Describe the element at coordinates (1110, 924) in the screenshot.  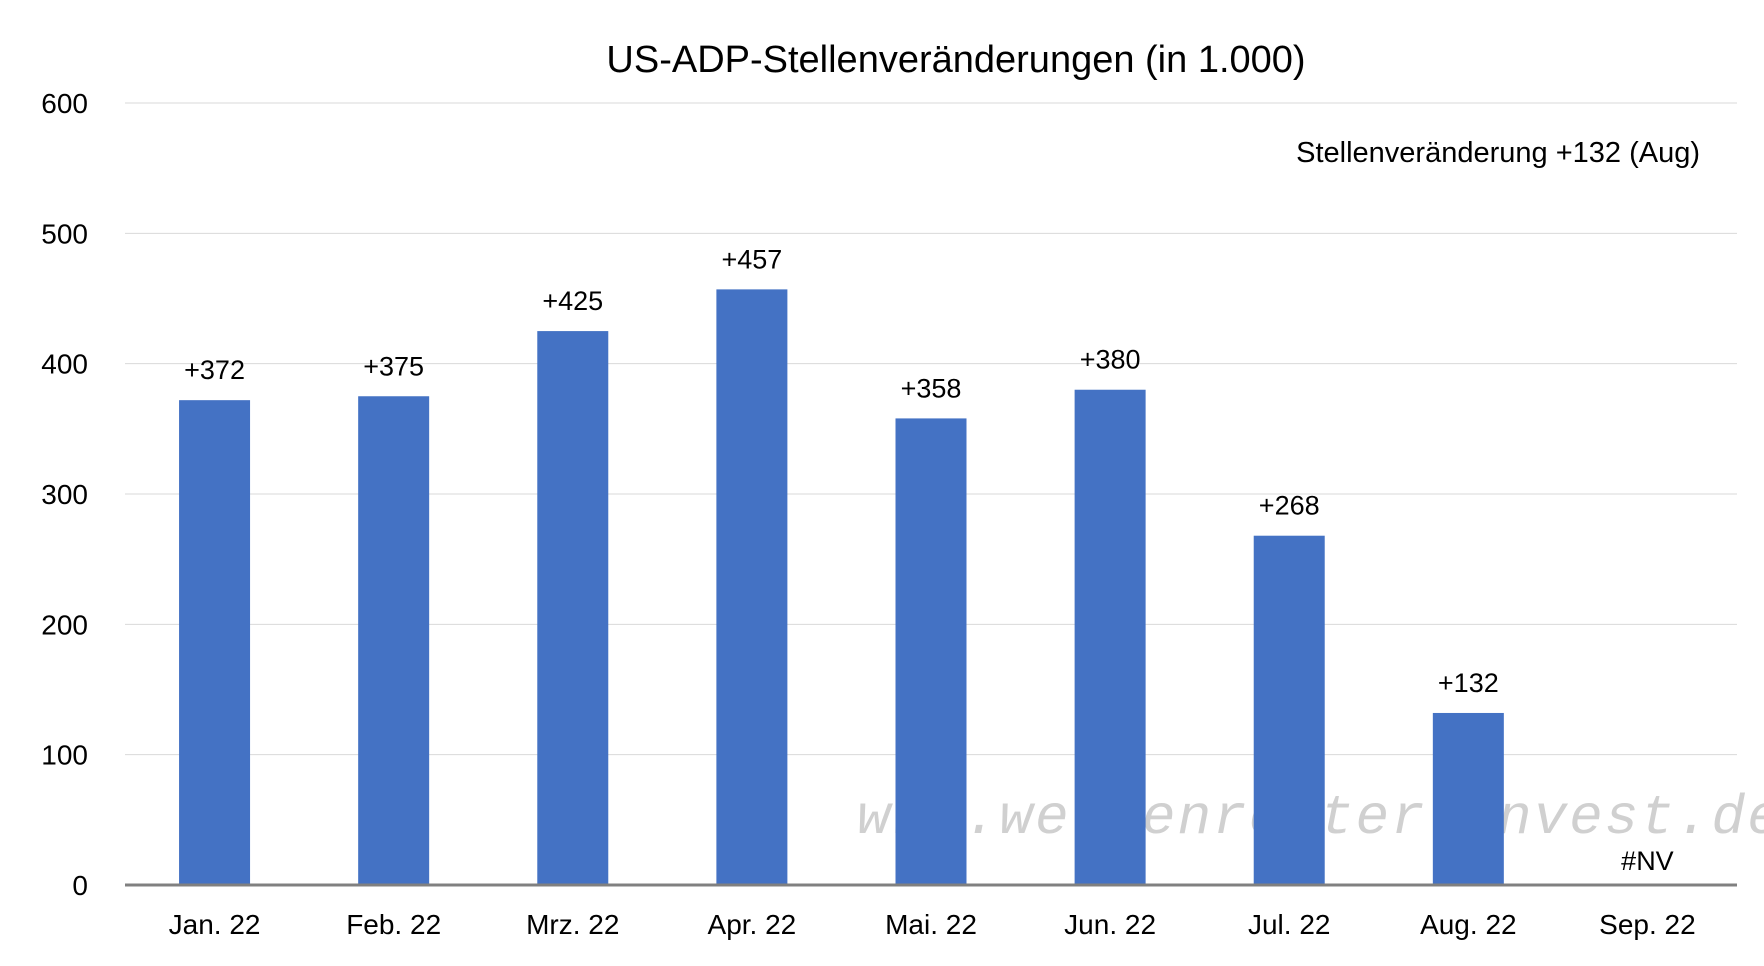
I see `x-tick-label: Jun. 22` at that location.